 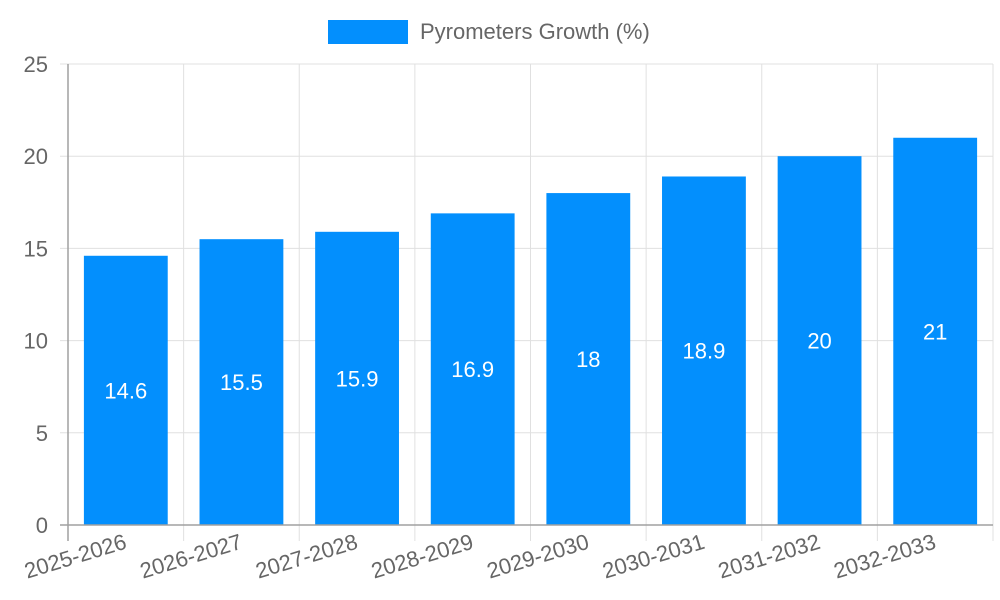 I want to click on y-tick-label: 25, so click(x=36, y=64).